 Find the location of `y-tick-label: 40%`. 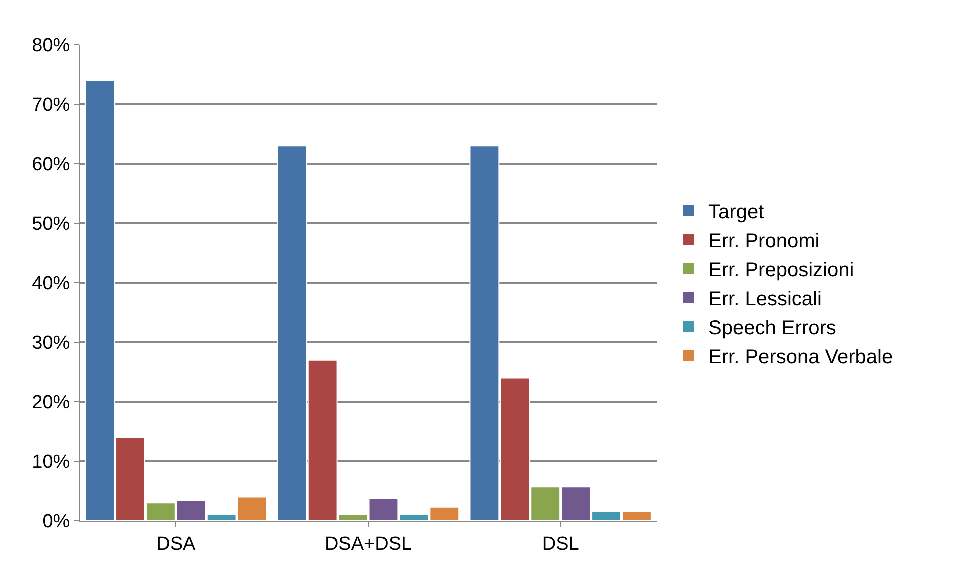

y-tick-label: 40% is located at coordinates (51, 284).